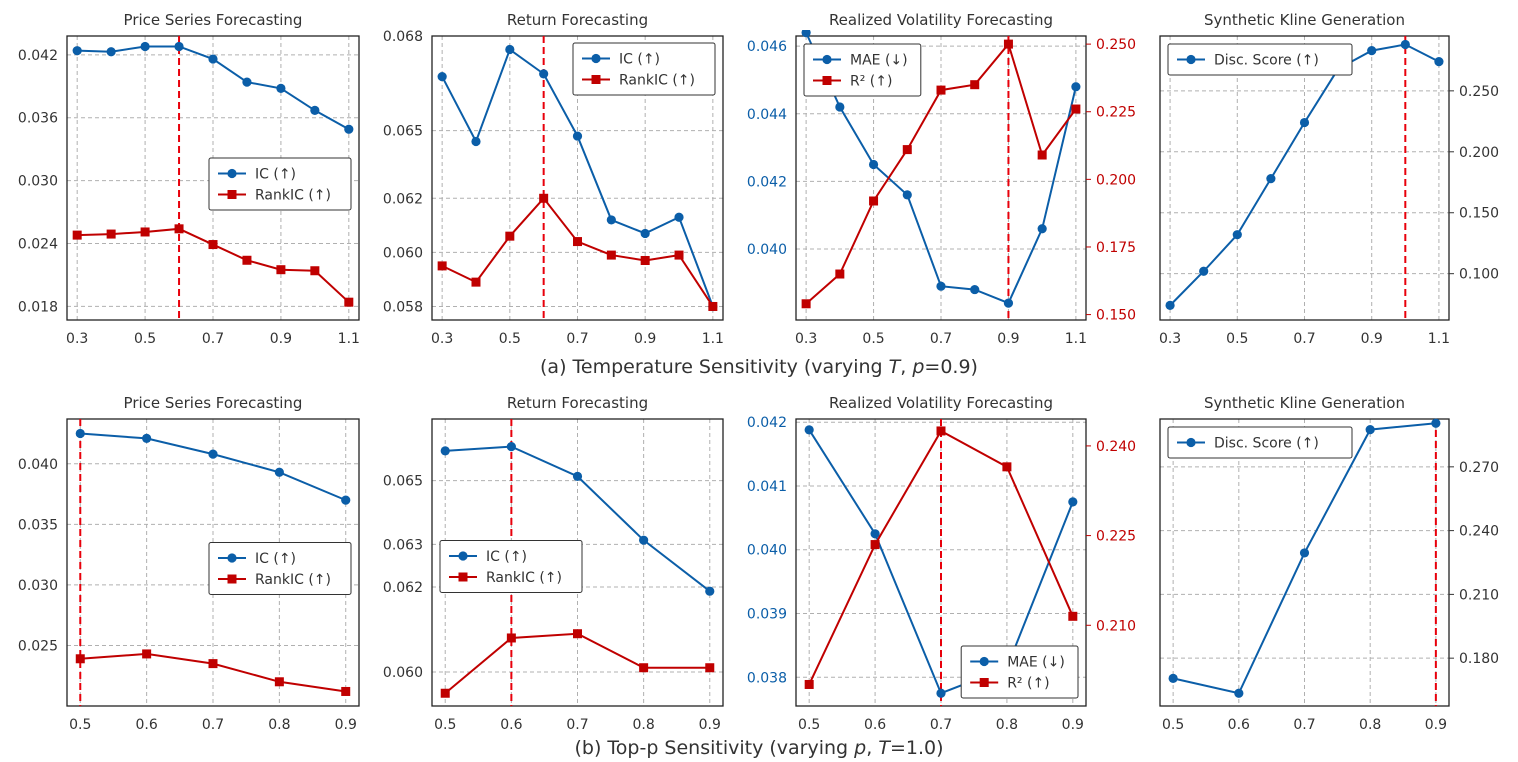 The height and width of the screenshot is (762, 1518). What do you see at coordinates (941, 403) in the screenshot?
I see `chart-title: Realized Volatility Forecasting` at bounding box center [941, 403].